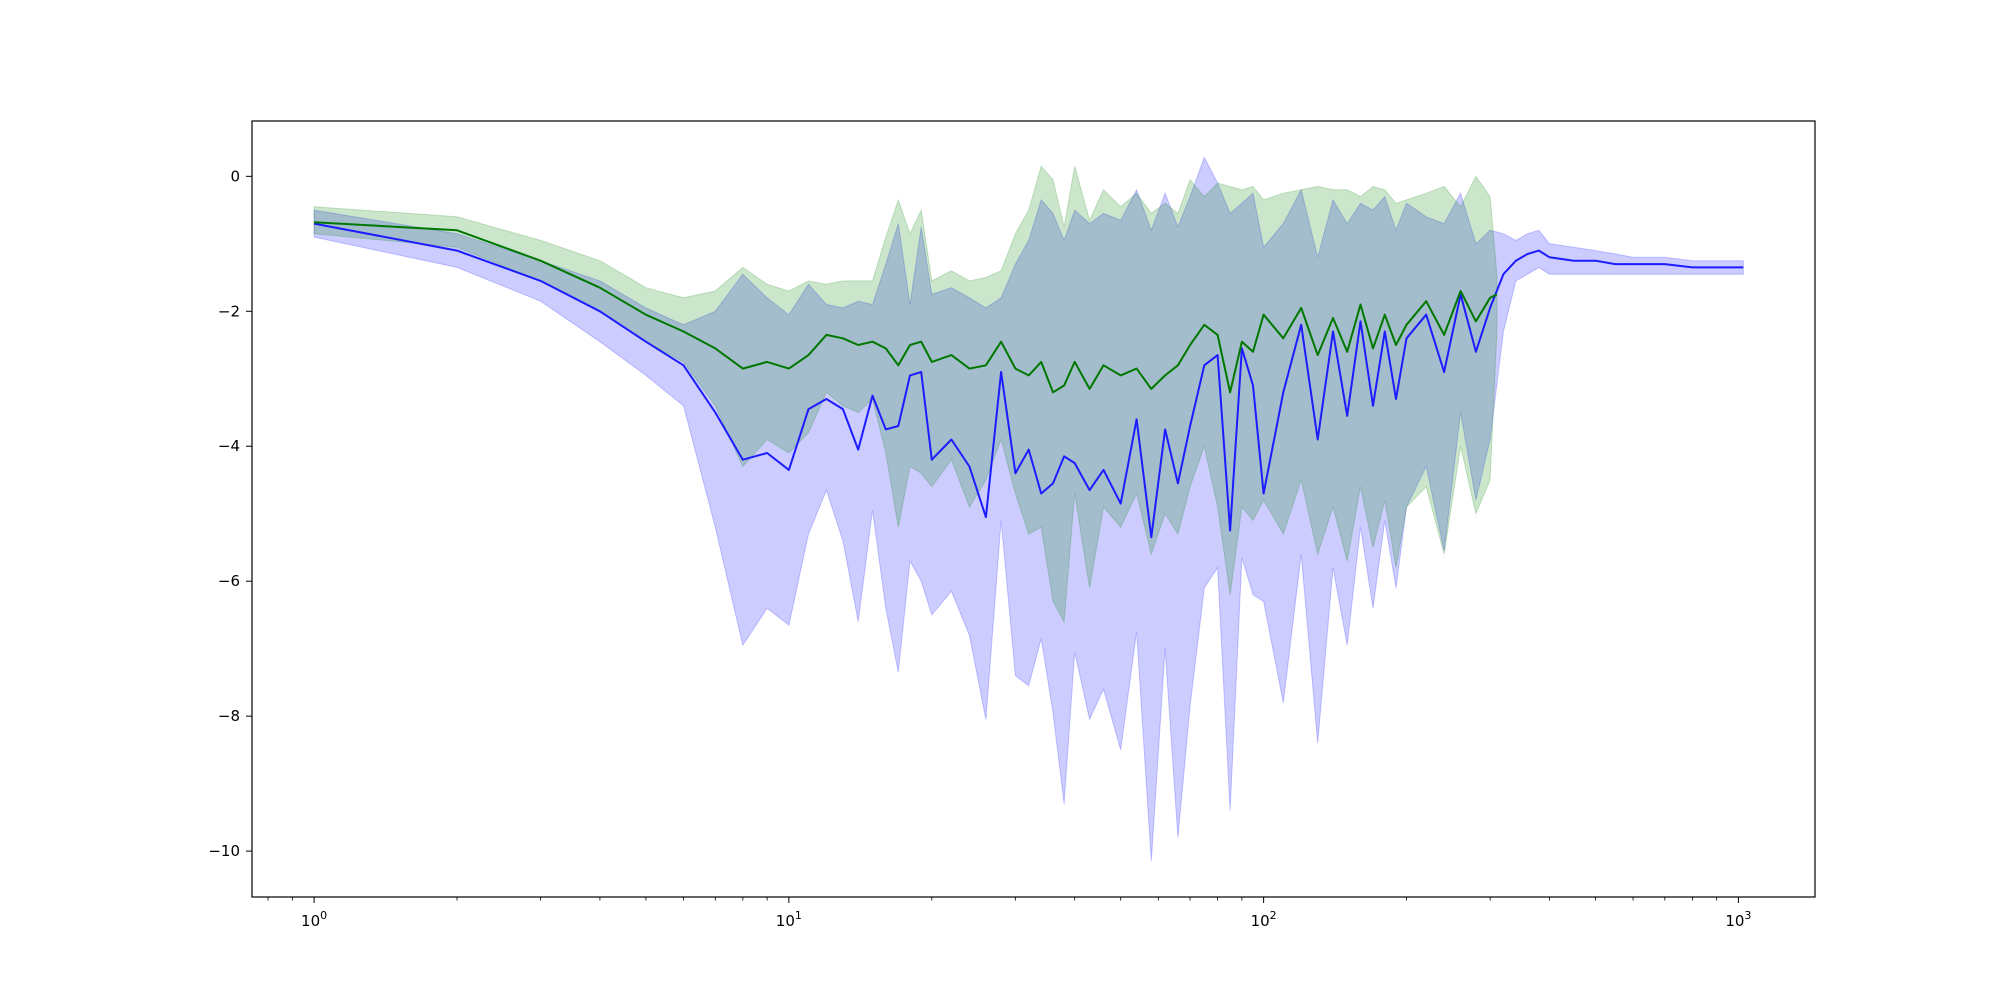 This screenshot has height=1005, width=2000. I want to click on y-tick-label: −2, so click(229, 311).